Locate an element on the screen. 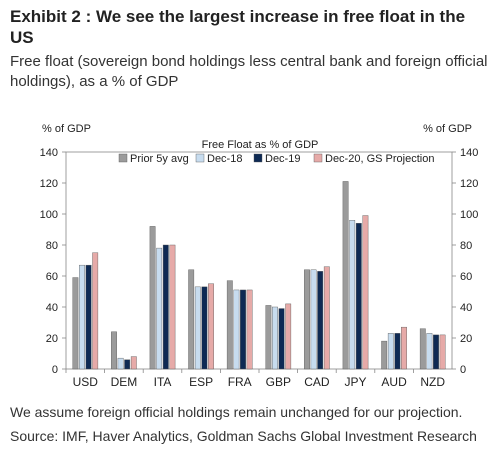  right-tick-label: 100 is located at coordinates (469, 215).